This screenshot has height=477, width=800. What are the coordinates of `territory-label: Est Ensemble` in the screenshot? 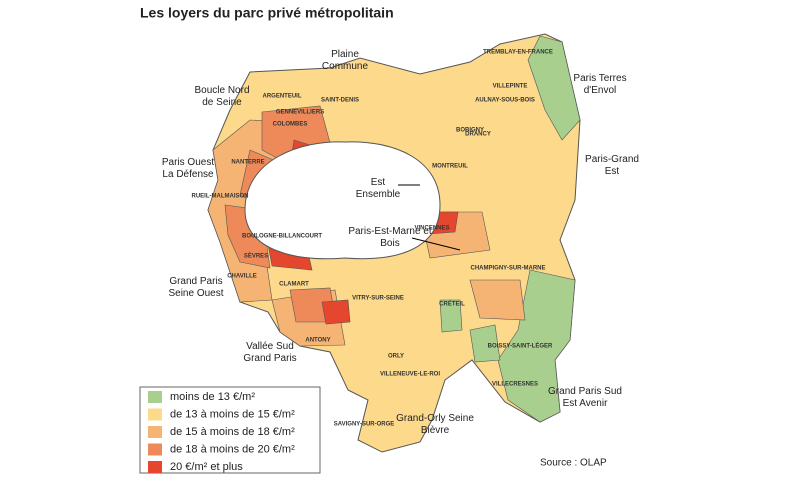 It's located at (378, 188).